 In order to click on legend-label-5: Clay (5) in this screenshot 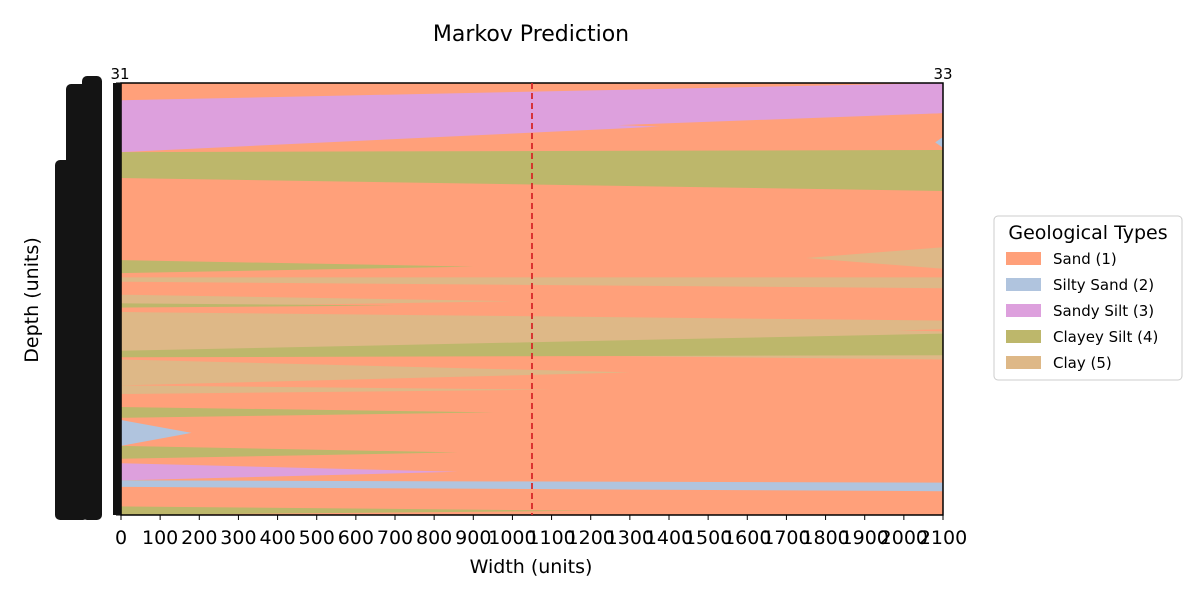, I will do `click(1082, 363)`.